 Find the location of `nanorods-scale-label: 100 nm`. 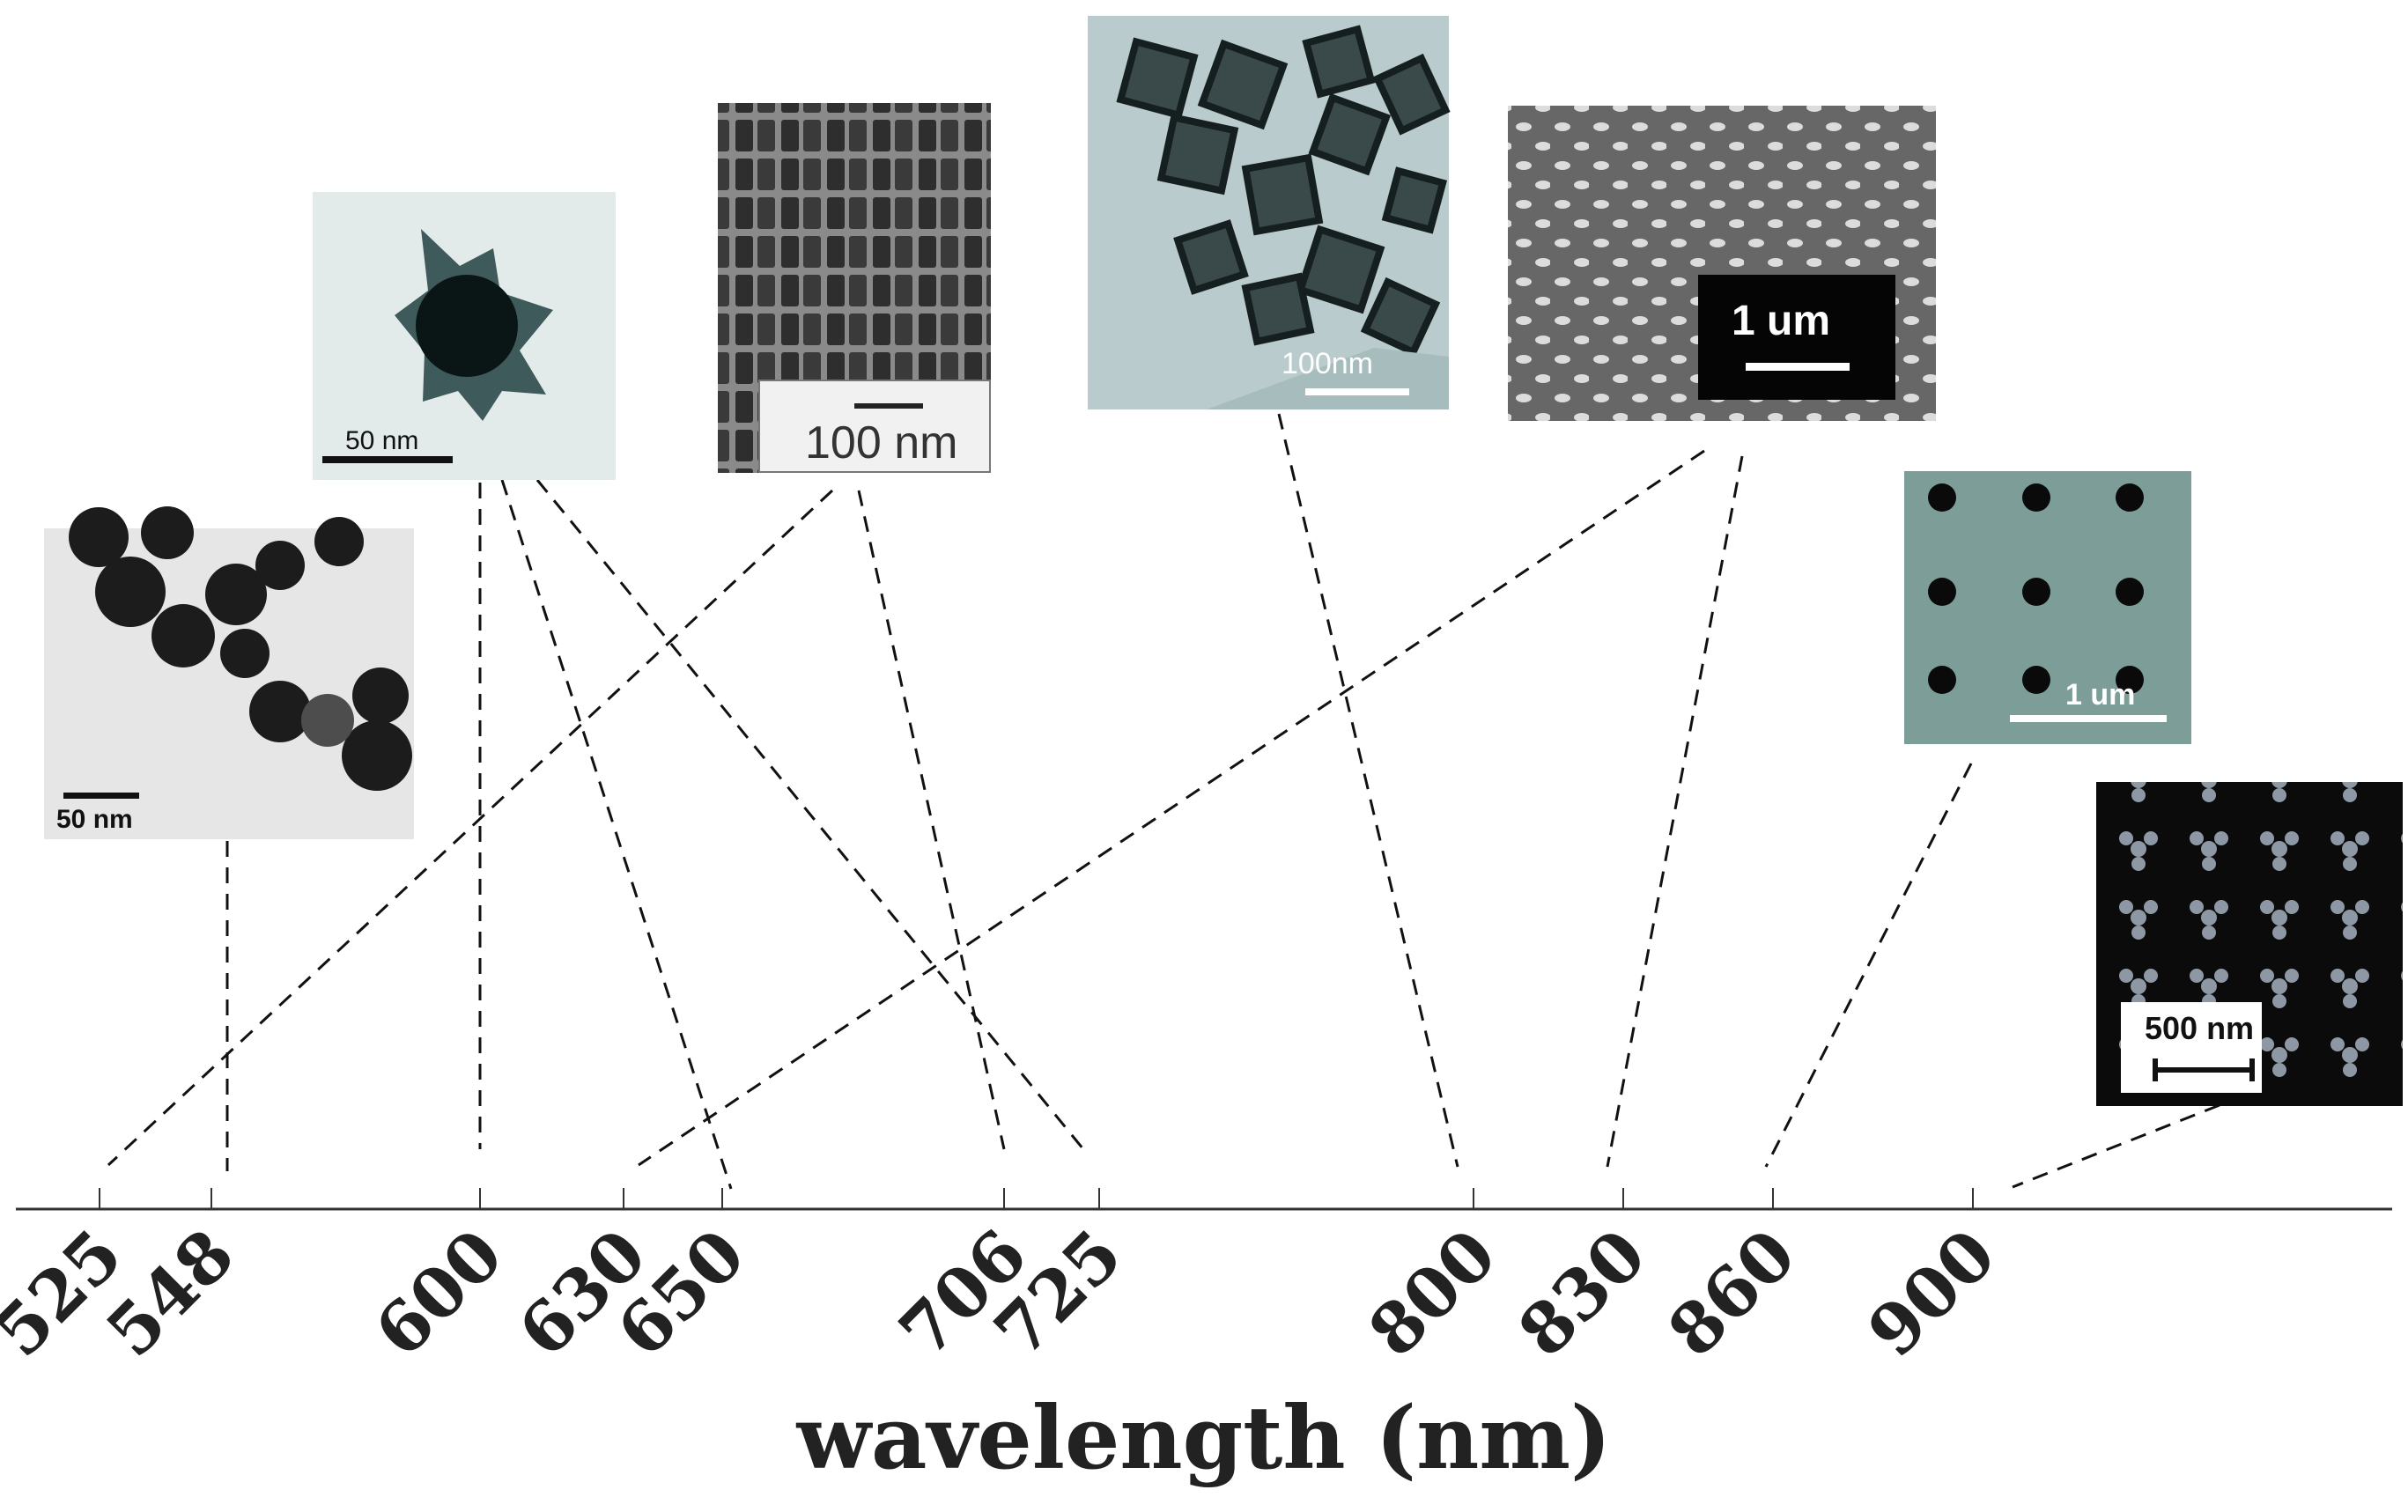

nanorods-scale-label: 100 nm is located at coordinates (881, 443).